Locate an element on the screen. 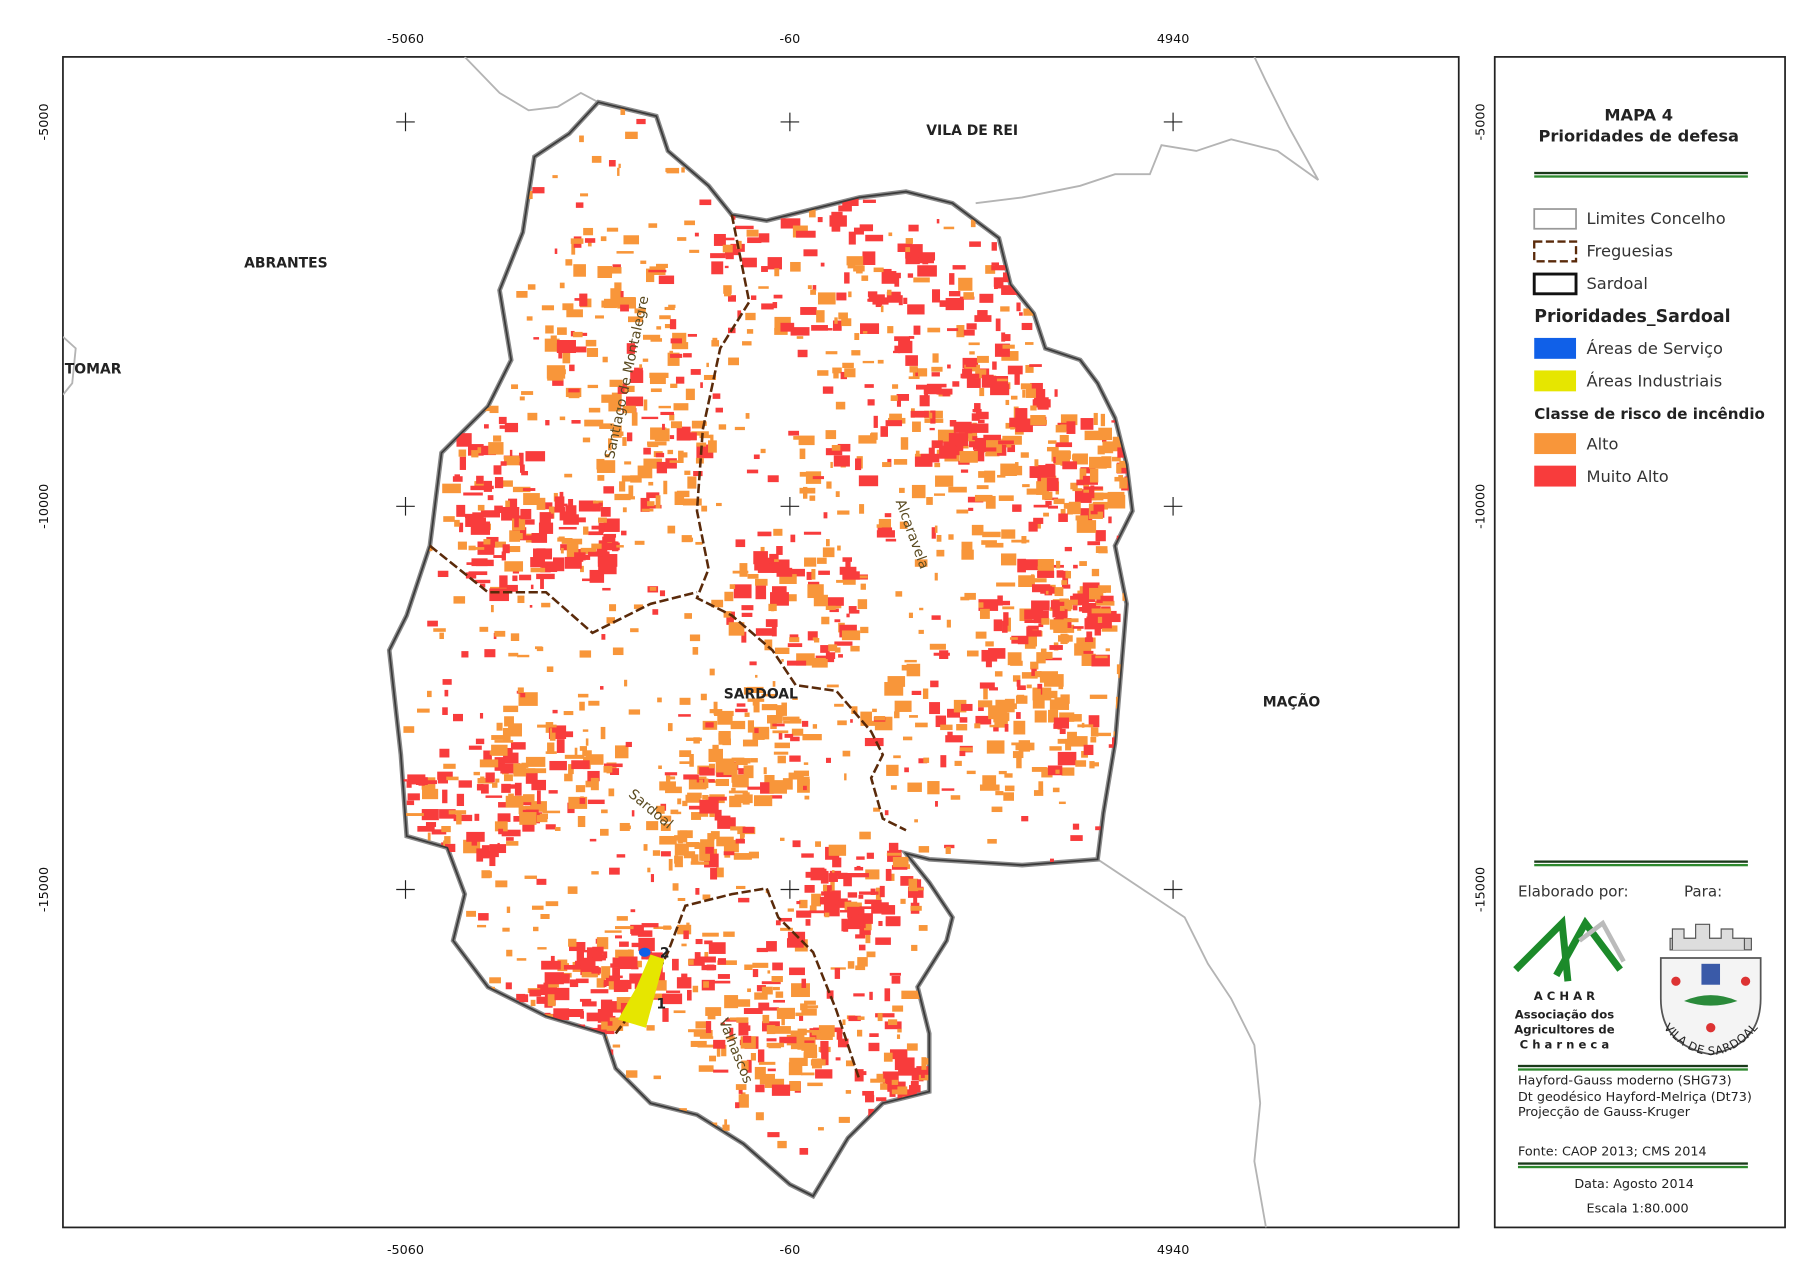 The height and width of the screenshot is (1282, 1812). crest: VILA DE SARDOAL is located at coordinates (1710, 990).